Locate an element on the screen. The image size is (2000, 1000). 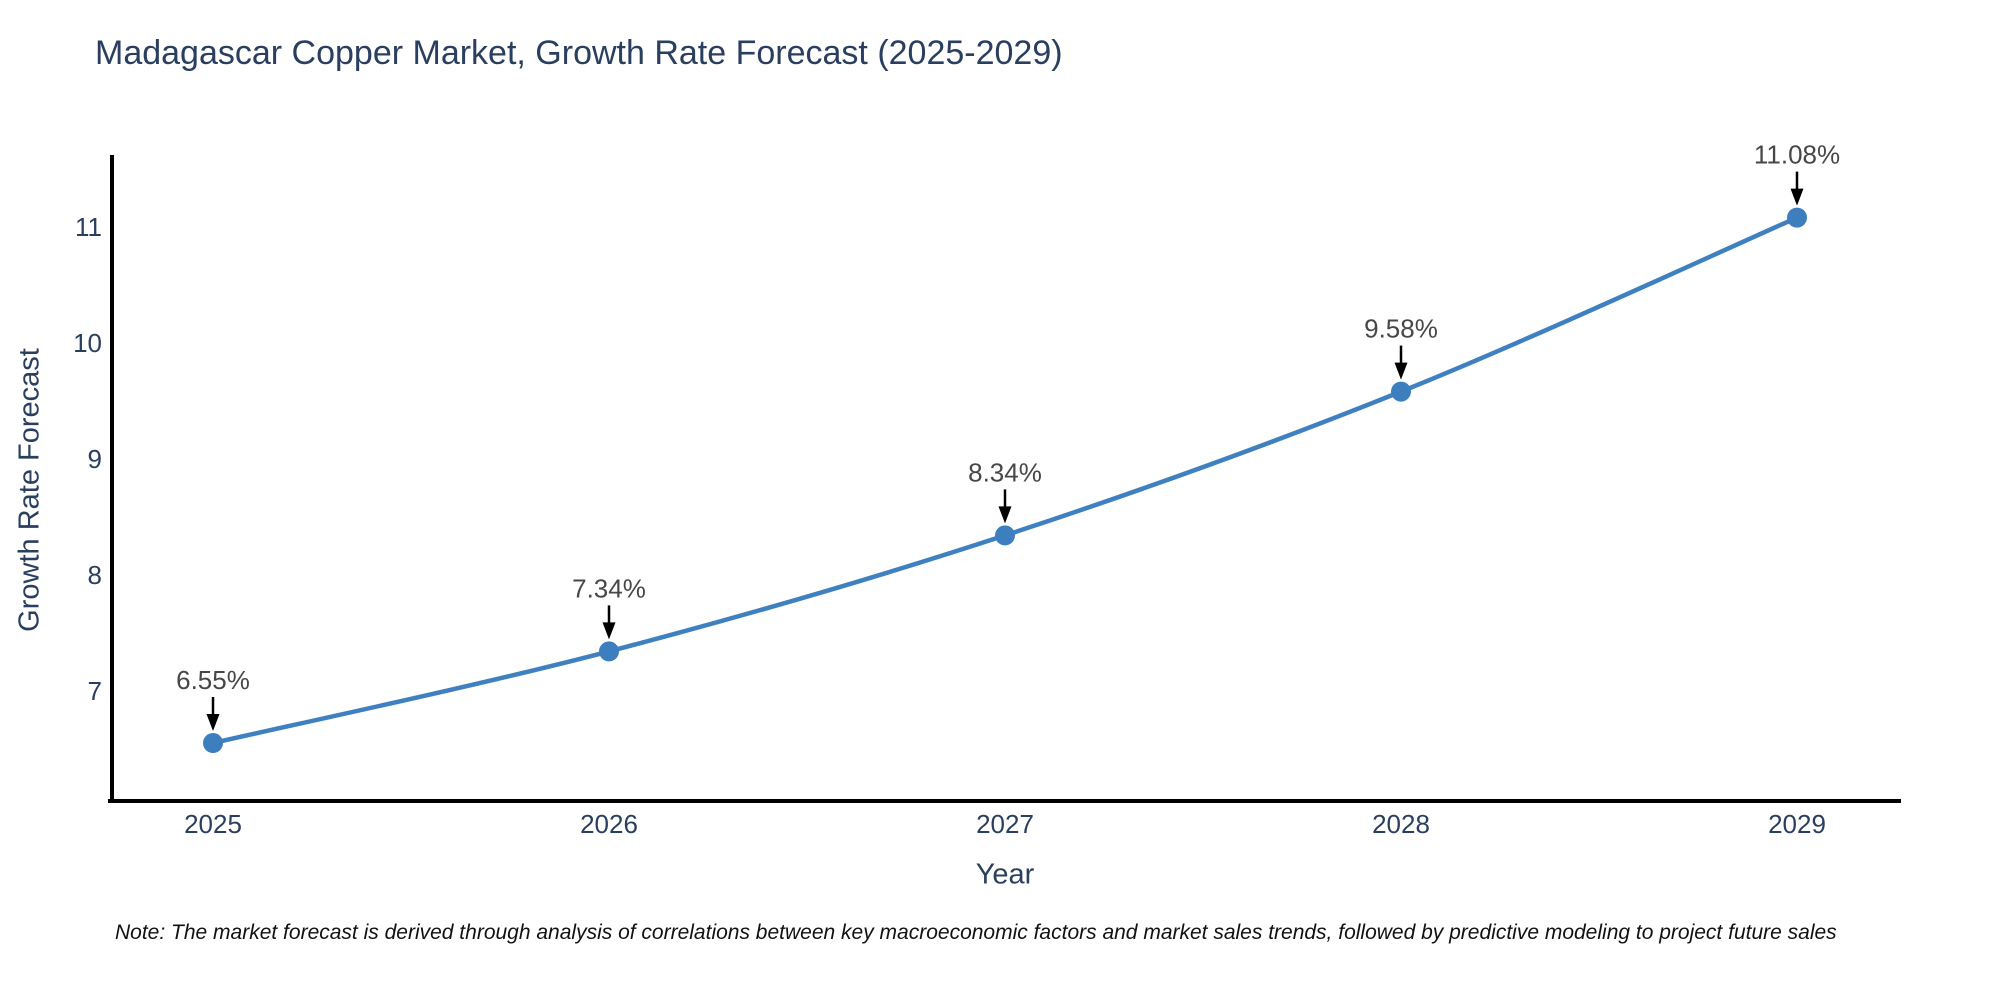
y-tick-label: 9 is located at coordinates (95, 459).